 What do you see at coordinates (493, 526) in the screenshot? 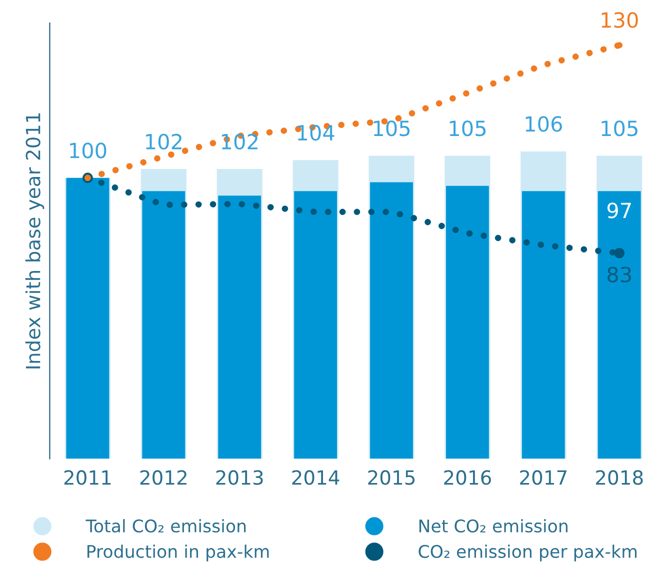
I see `legend-label: Net CO₂ emission` at bounding box center [493, 526].